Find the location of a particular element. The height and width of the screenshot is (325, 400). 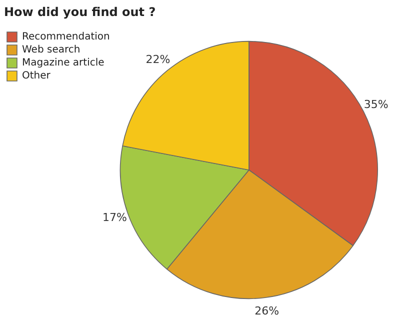

data-label: 22% is located at coordinates (158, 59).